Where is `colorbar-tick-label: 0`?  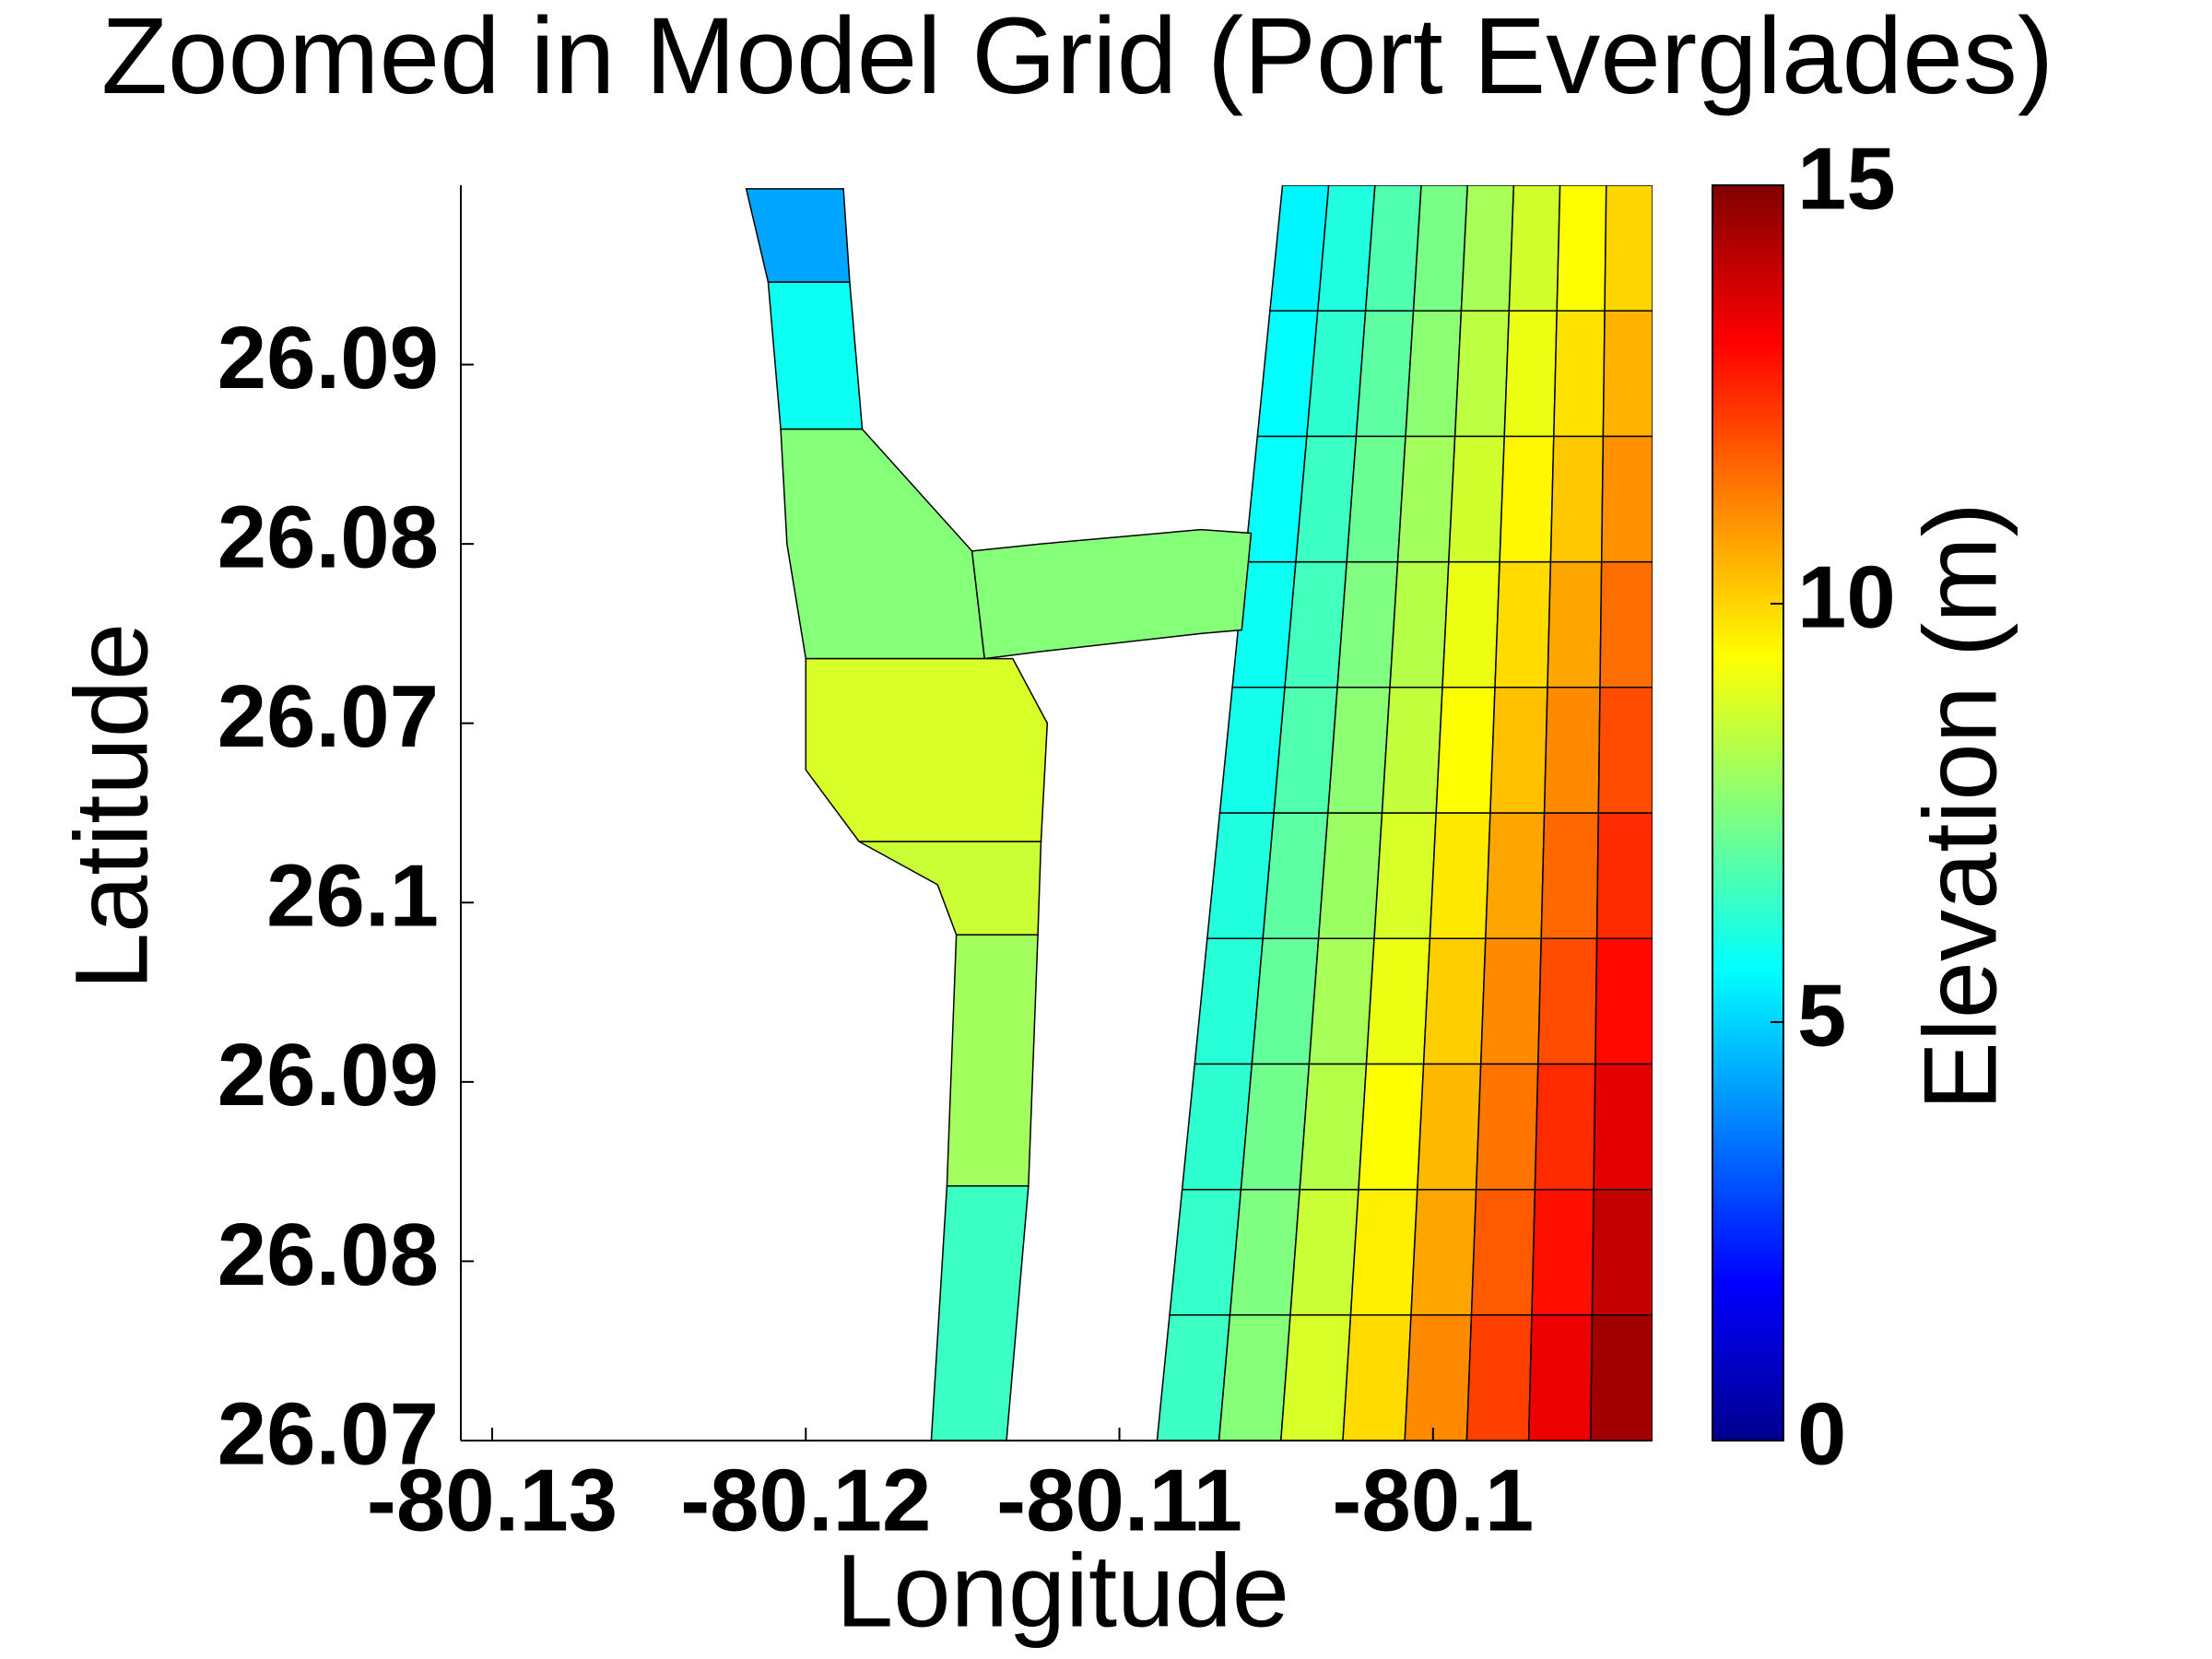 colorbar-tick-label: 0 is located at coordinates (1821, 1433).